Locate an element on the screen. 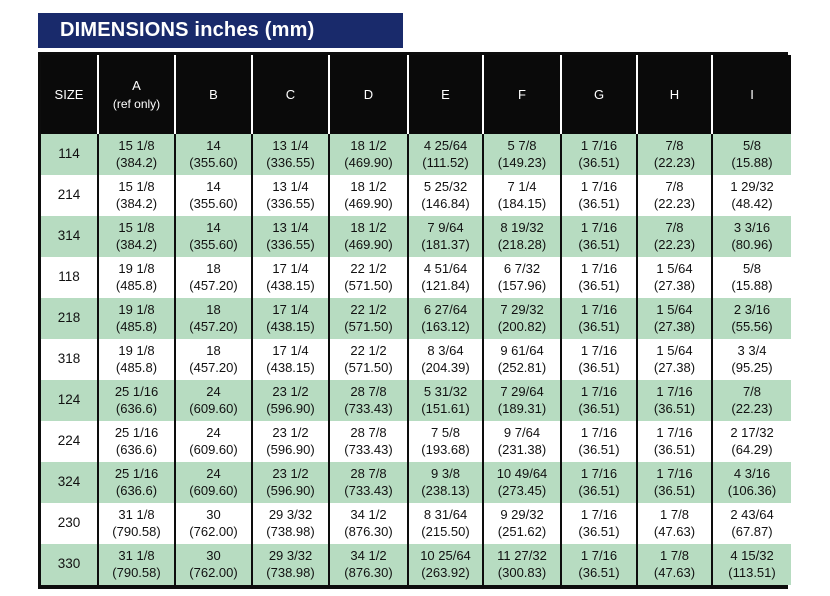 The width and height of the screenshot is (830, 596). column-header-size: SIZE is located at coordinates (70, 94).